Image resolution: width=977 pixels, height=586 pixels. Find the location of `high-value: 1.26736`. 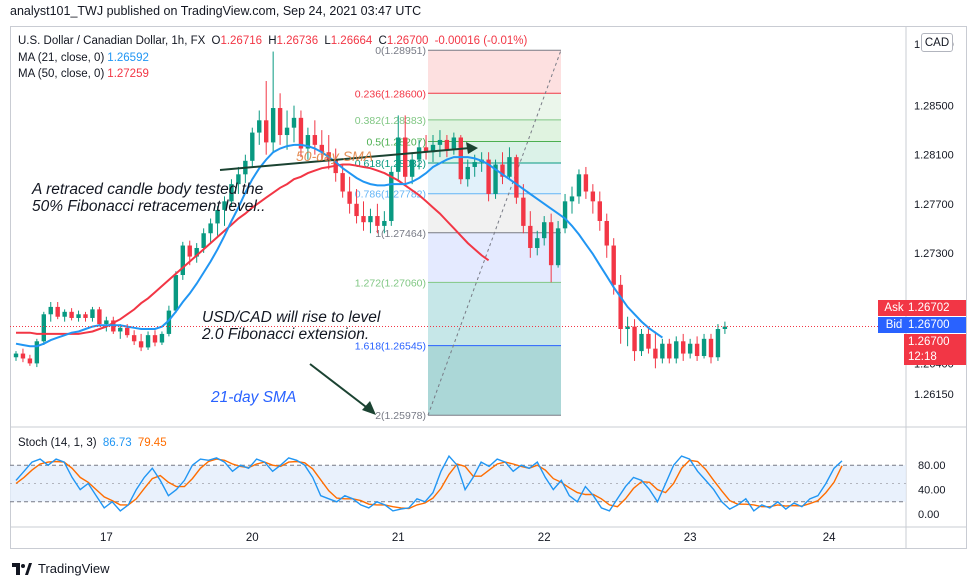

high-value: 1.26736 is located at coordinates (297, 41).